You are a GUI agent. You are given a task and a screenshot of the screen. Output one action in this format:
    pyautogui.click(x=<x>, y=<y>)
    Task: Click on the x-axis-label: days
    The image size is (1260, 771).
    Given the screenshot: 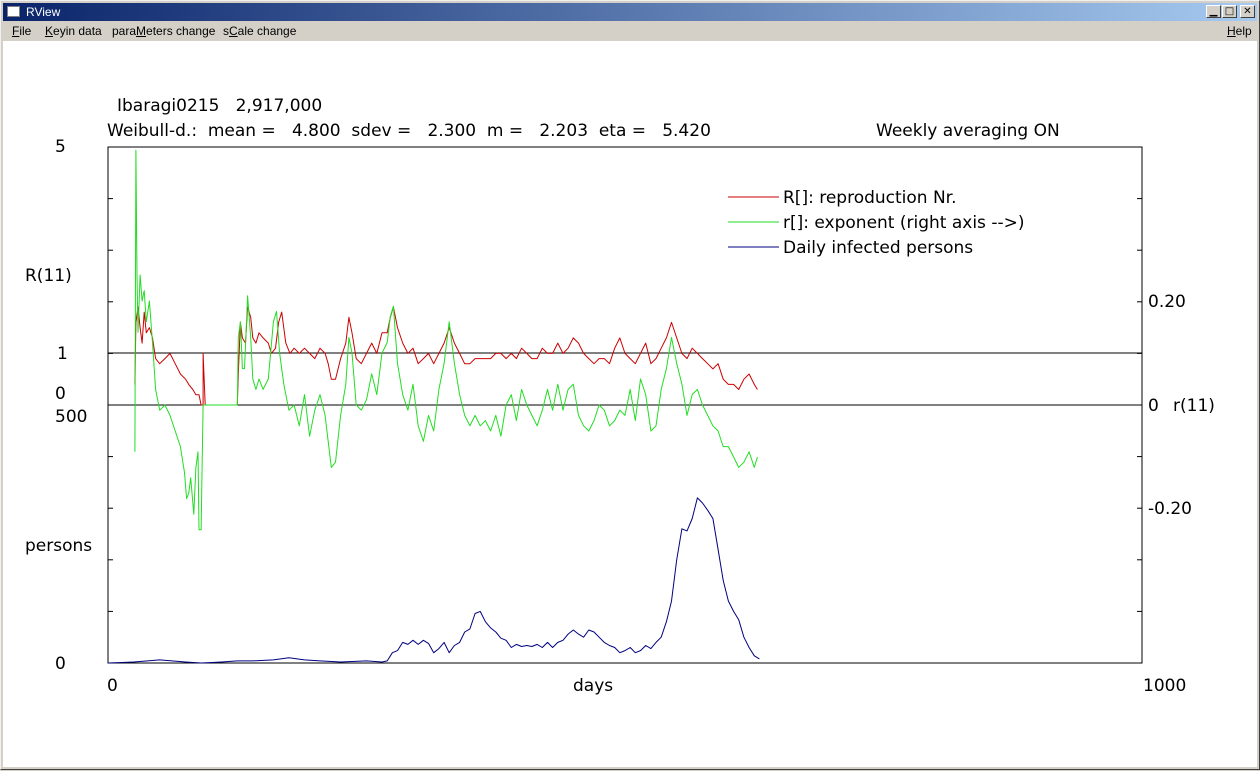 What is the action you would take?
    pyautogui.click(x=593, y=686)
    